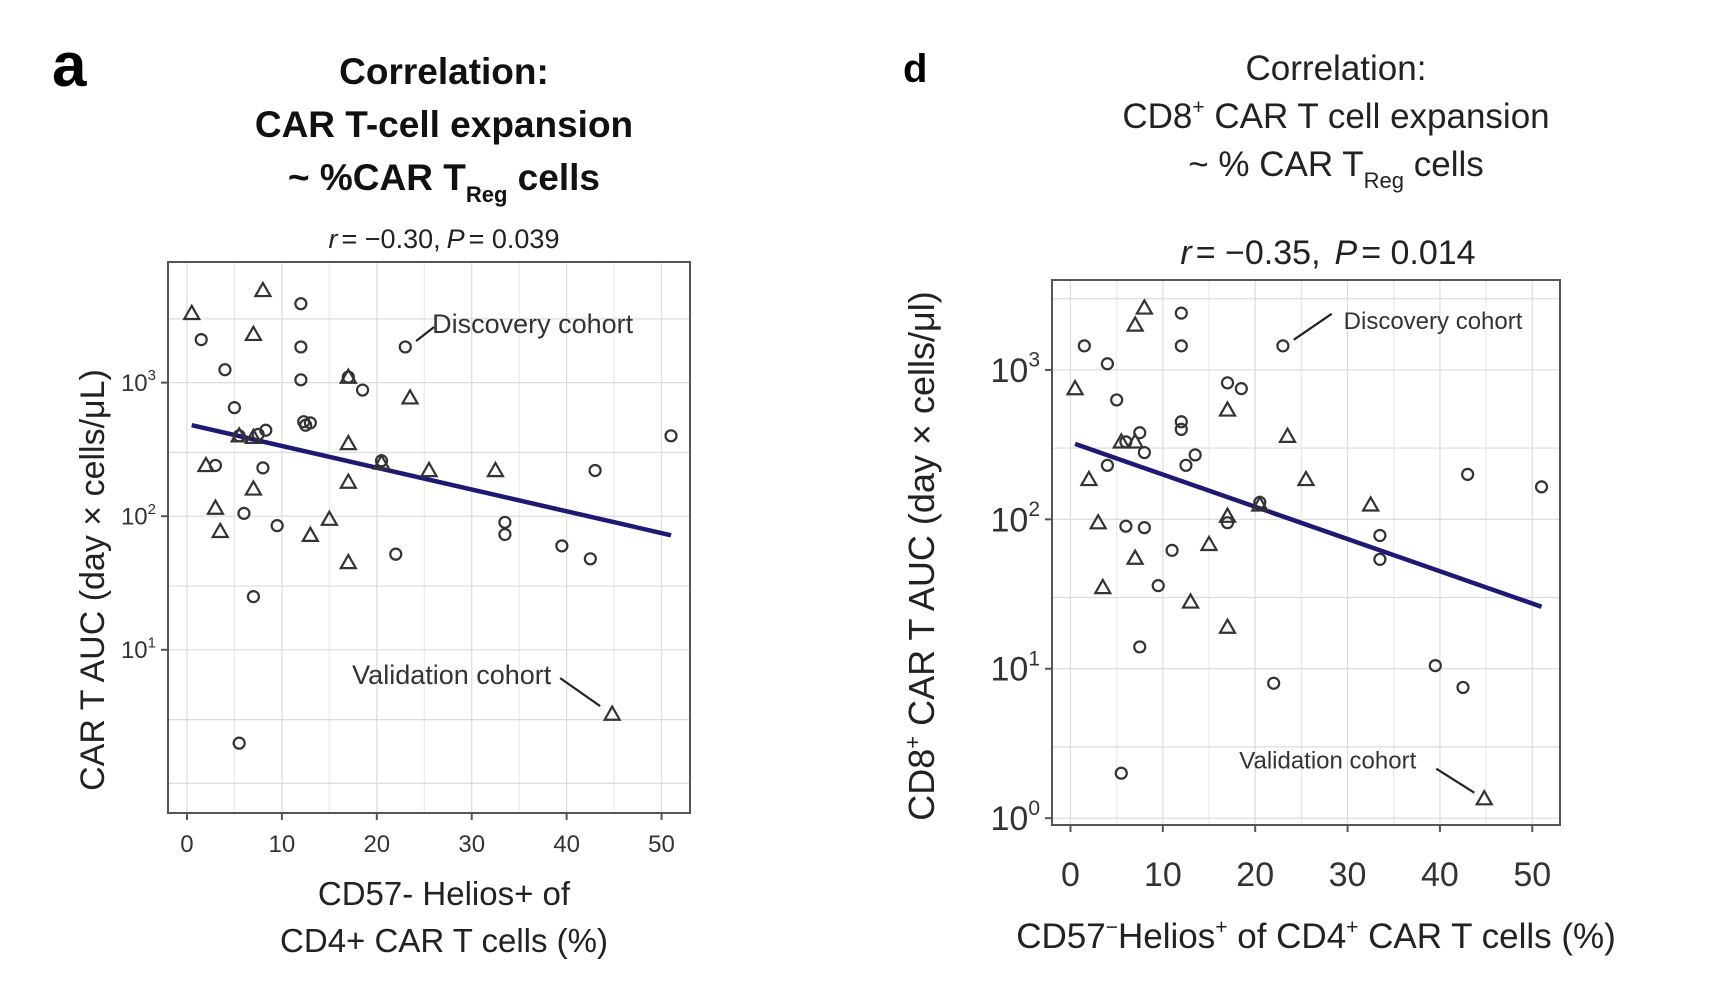 The image size is (1726, 997). I want to click on panel-a-p-value: = 0.039, so click(514, 239).